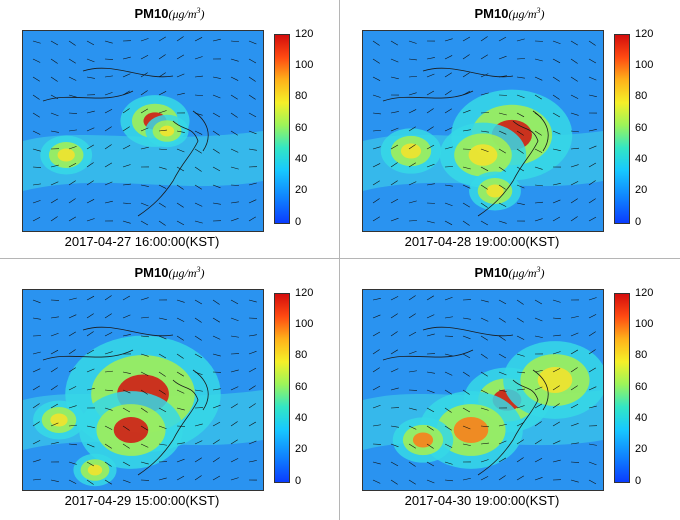  What do you see at coordinates (641, 449) in the screenshot?
I see `colorbar-tick-label: 20` at bounding box center [641, 449].